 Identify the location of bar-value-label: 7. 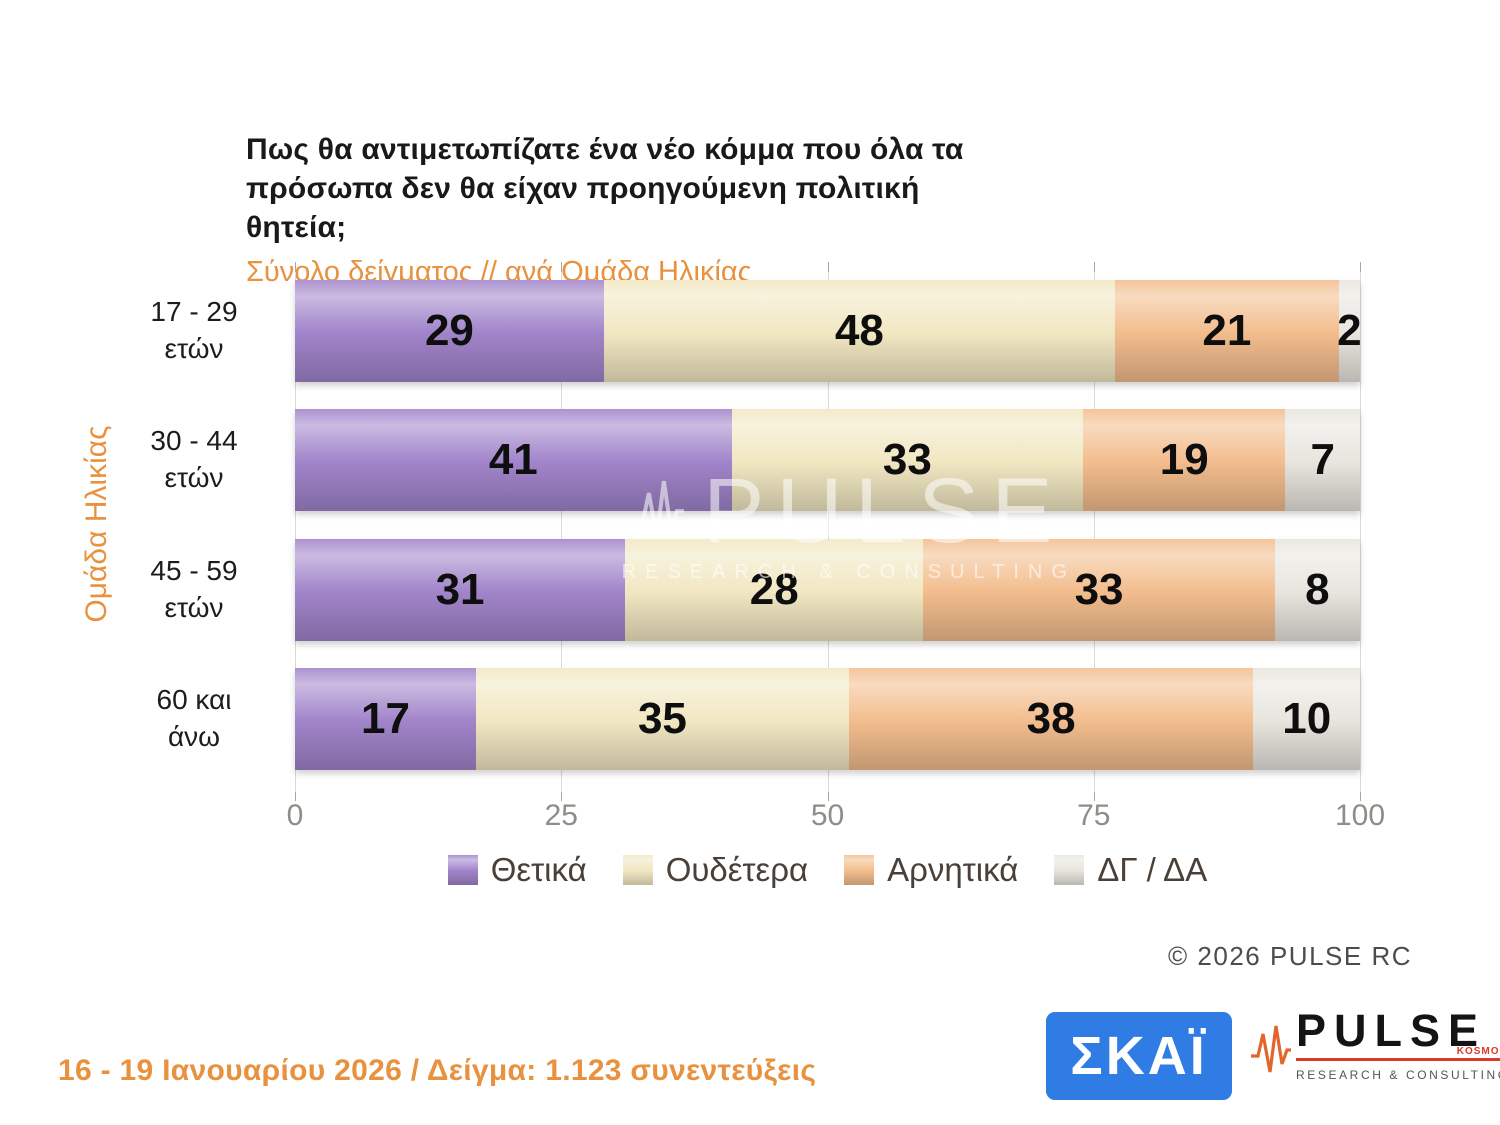
(1322, 460).